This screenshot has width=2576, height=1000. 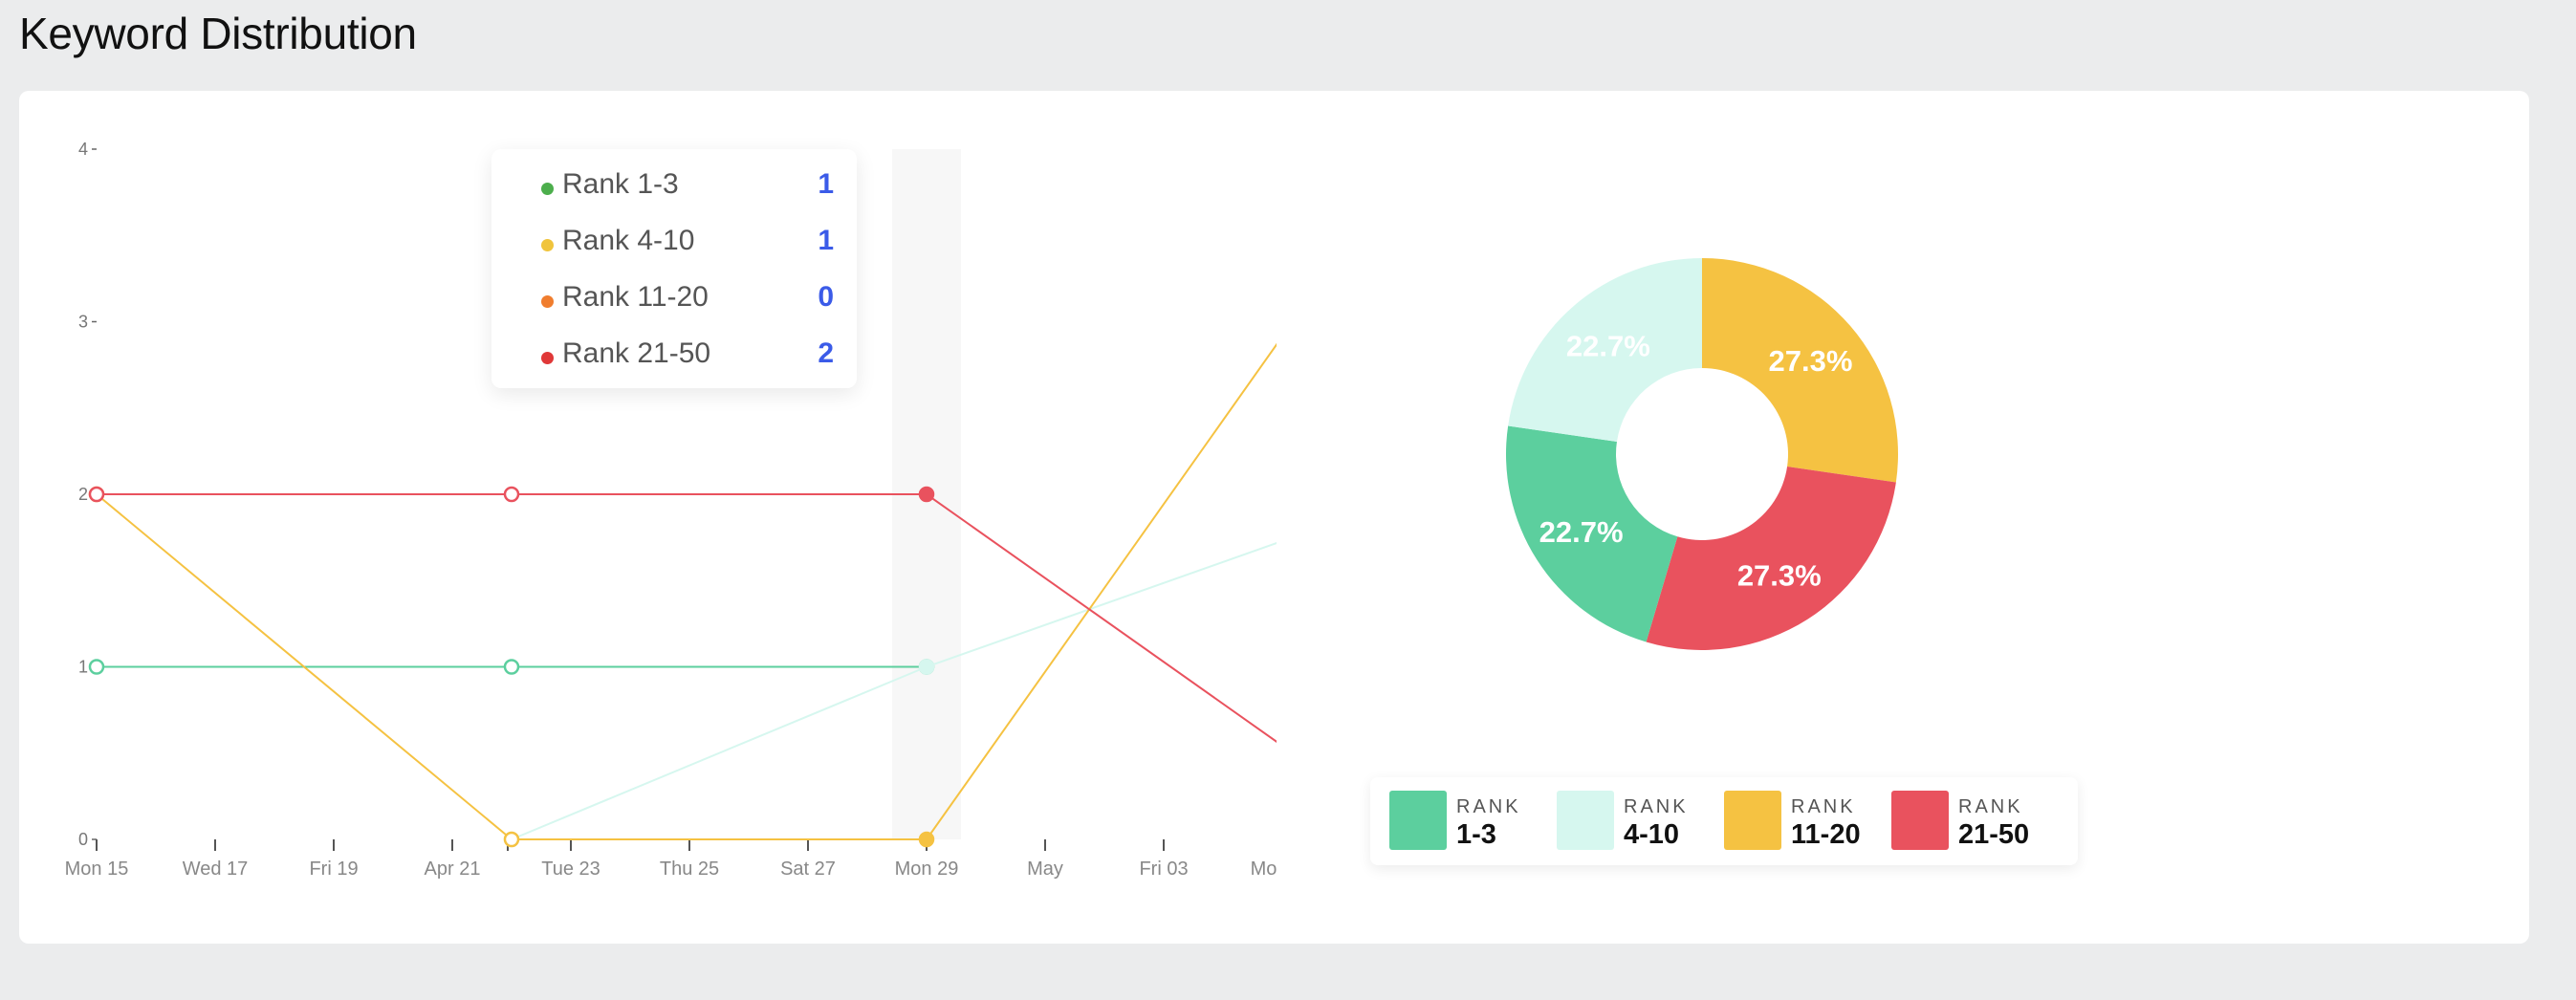 What do you see at coordinates (333, 869) in the screenshot?
I see `x-tick-label: Fri 19` at bounding box center [333, 869].